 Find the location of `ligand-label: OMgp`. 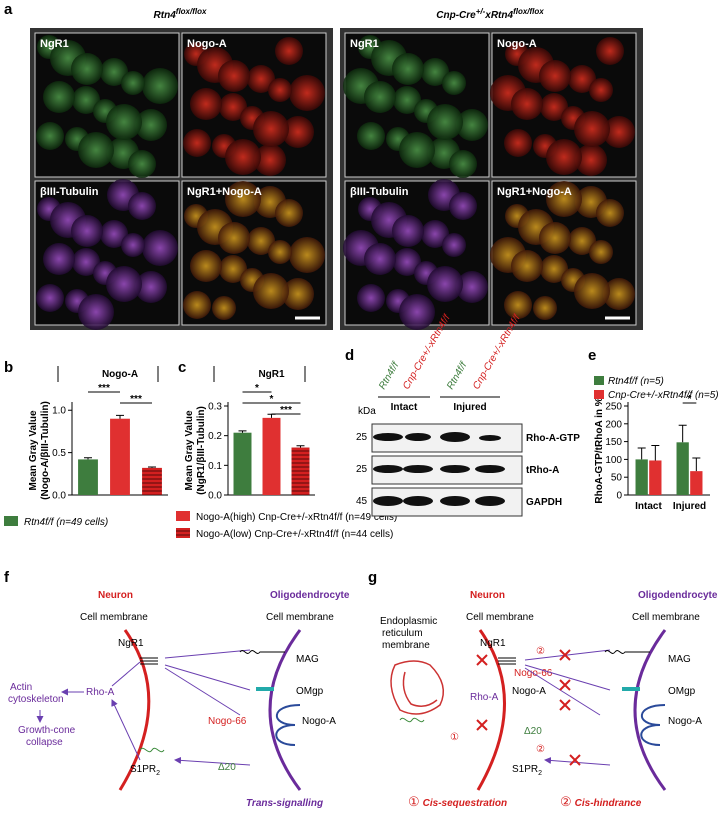

ligand-label: OMgp is located at coordinates (310, 691).